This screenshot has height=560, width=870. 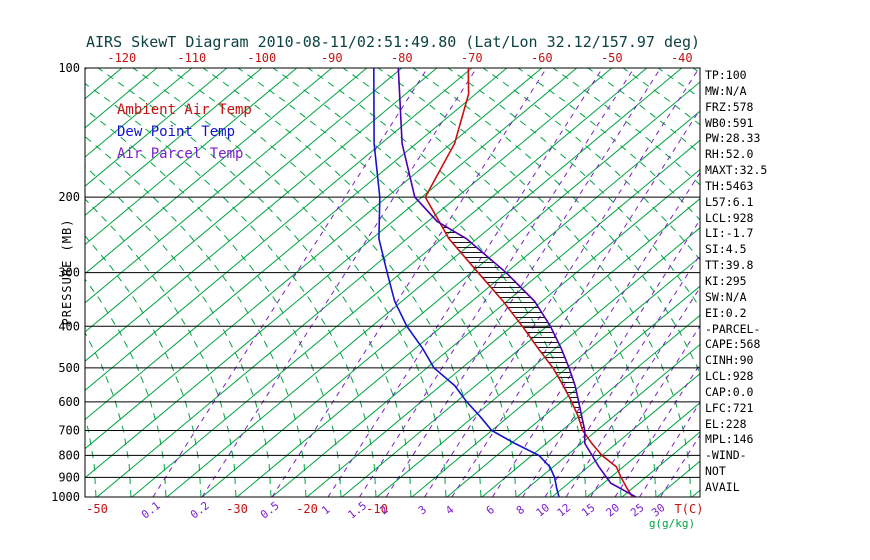 I want to click on stat-line: MPL:146, so click(x=729, y=439).